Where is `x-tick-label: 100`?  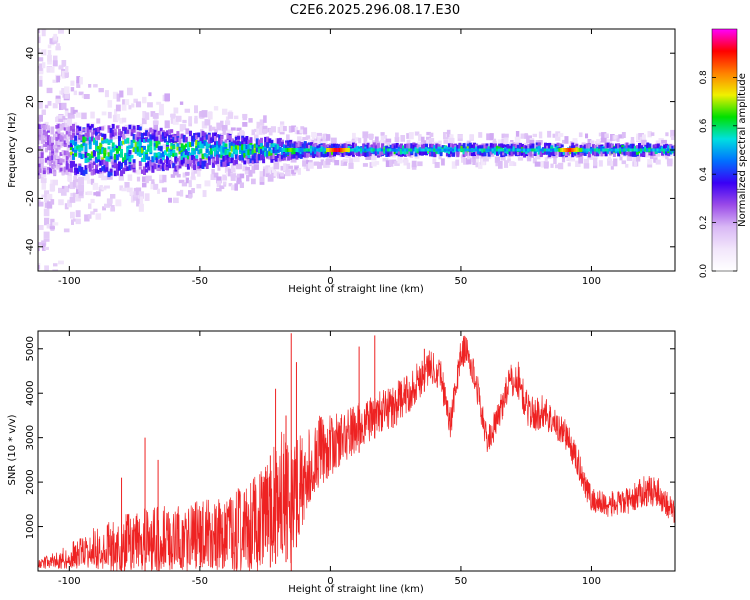
x-tick-label: 100 is located at coordinates (591, 281).